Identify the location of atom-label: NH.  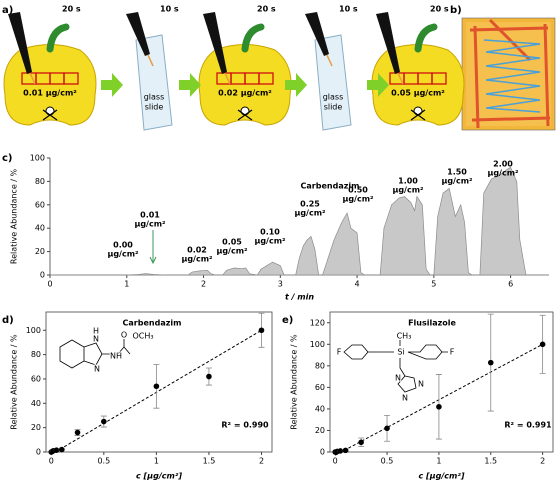
(116, 356).